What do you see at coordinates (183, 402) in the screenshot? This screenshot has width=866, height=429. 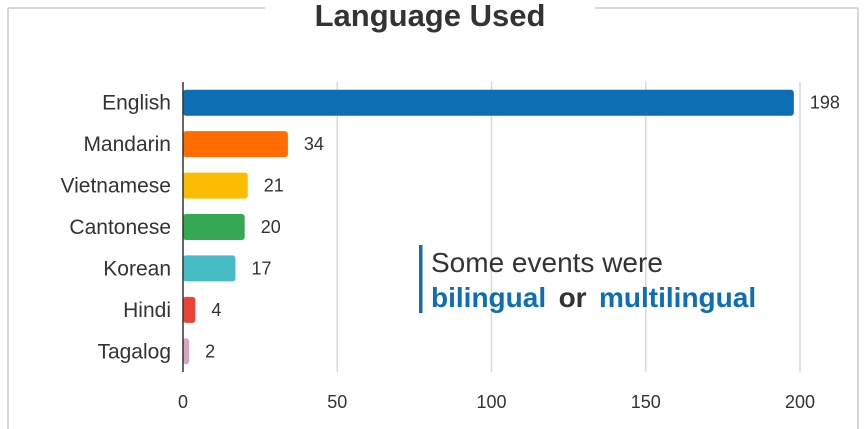 I see `x-tick-label: 0` at bounding box center [183, 402].